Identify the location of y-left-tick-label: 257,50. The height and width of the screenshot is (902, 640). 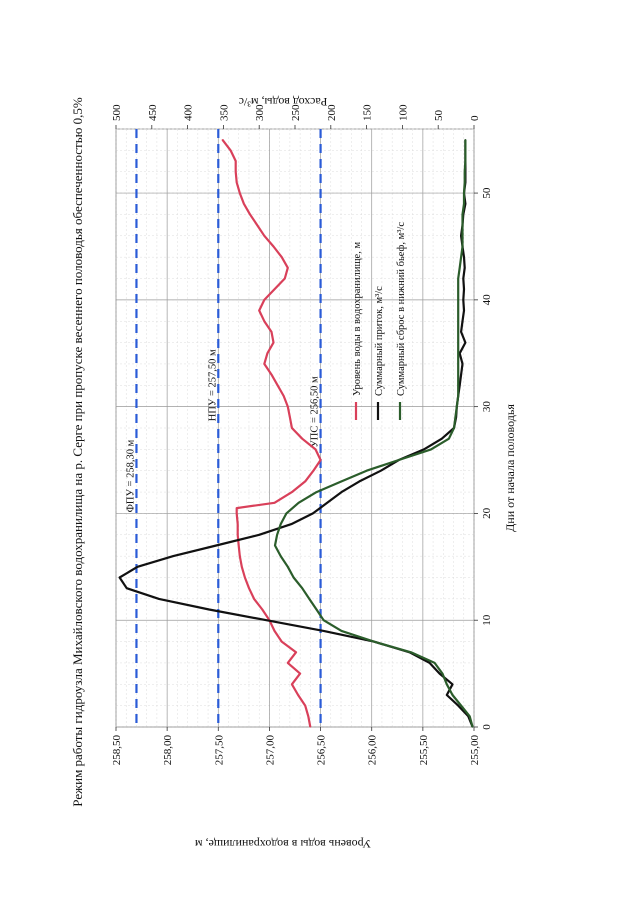
(219, 750).